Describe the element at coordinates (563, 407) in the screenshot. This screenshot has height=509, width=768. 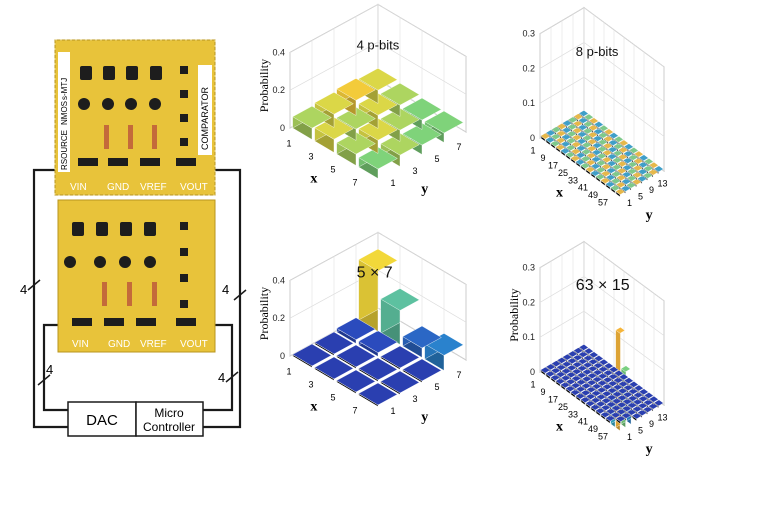
I see `x-tick-label: 25` at that location.